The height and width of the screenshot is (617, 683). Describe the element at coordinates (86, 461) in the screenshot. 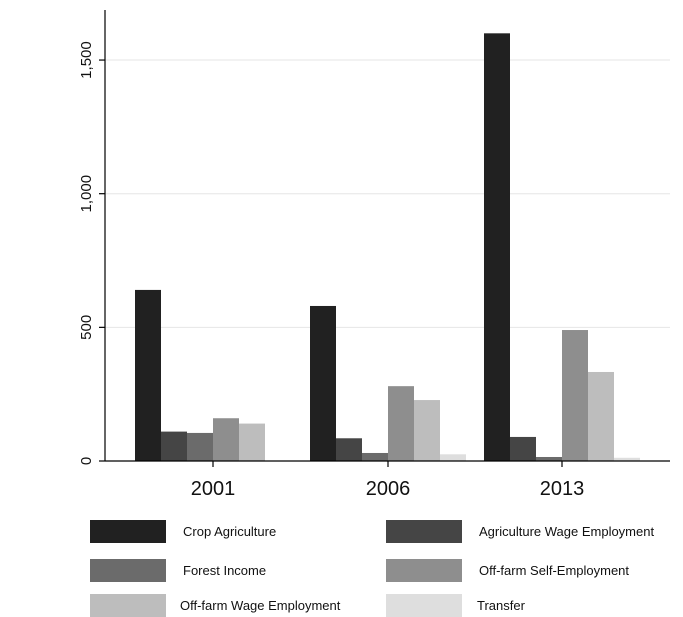

I see `y-tick-label: 0` at that location.